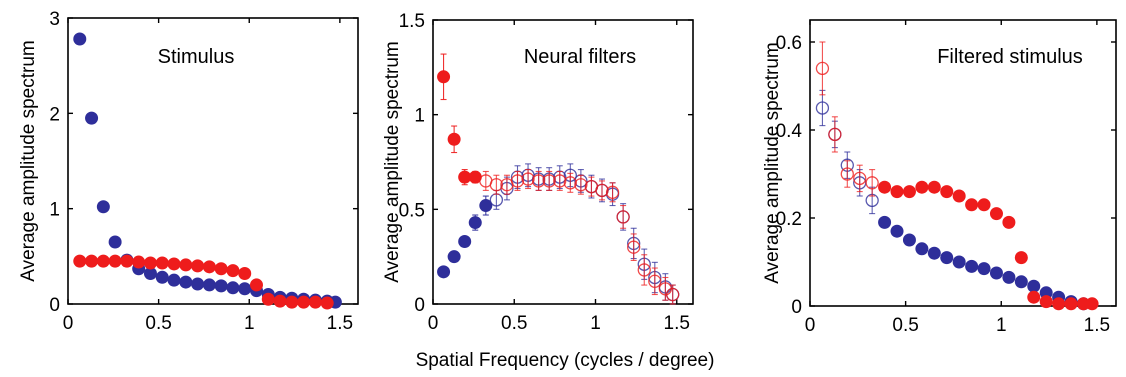  Describe the element at coordinates (565, 360) in the screenshot. I see `shared-x-axis-label: Spatial Frequency (cycles / degree)` at that location.